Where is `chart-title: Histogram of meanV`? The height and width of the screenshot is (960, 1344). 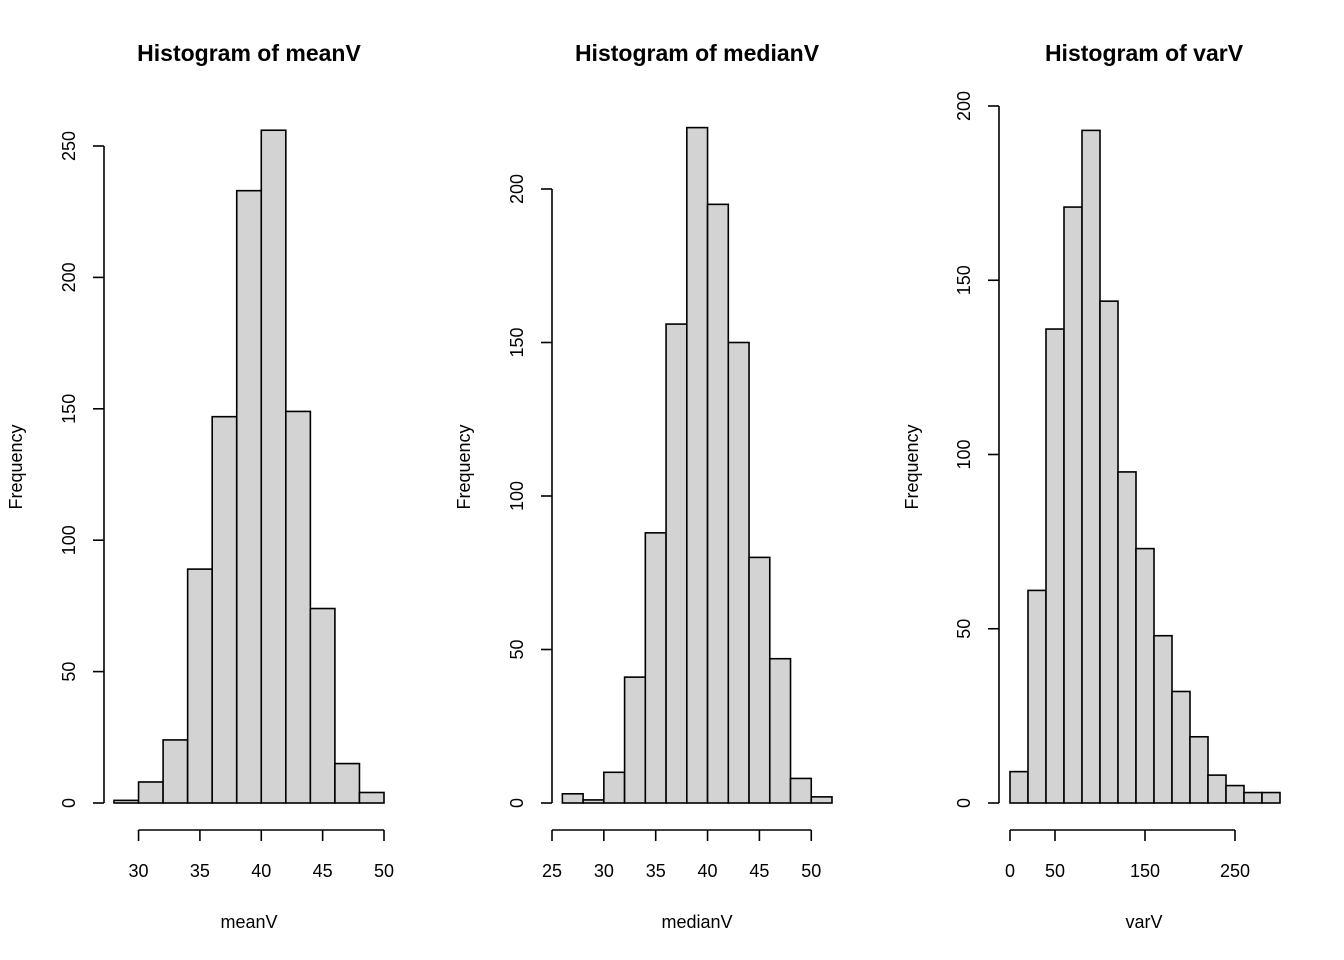 chart-title: Histogram of meanV is located at coordinates (249, 53).